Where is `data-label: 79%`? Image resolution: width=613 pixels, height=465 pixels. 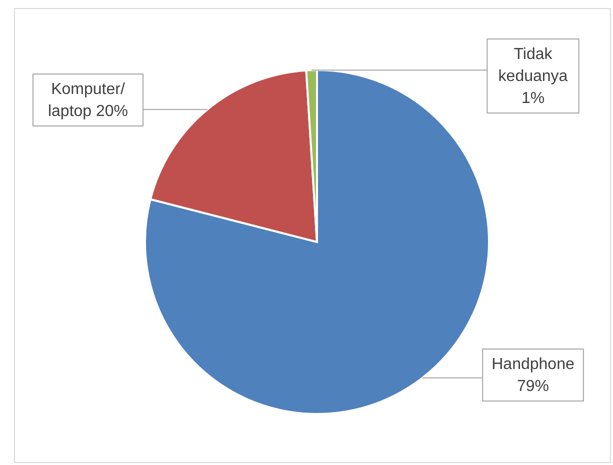
data-label: 79% is located at coordinates (533, 386).